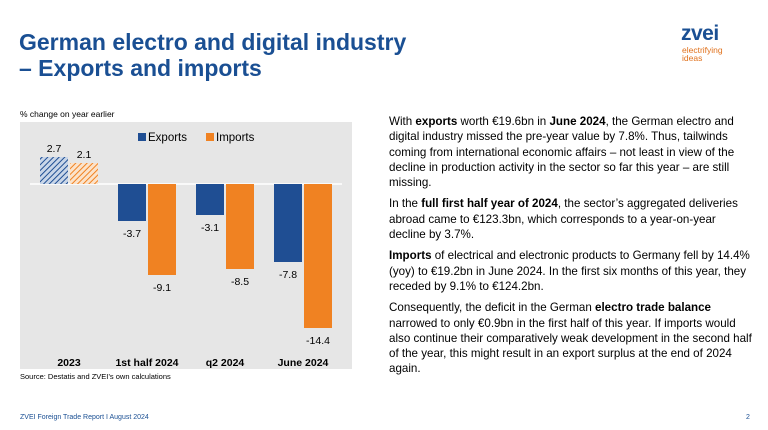 The image size is (768, 430). Describe the element at coordinates (84, 417) in the screenshot. I see `footer-text: ZVEI Foreign Trade Report I August 2024` at that location.